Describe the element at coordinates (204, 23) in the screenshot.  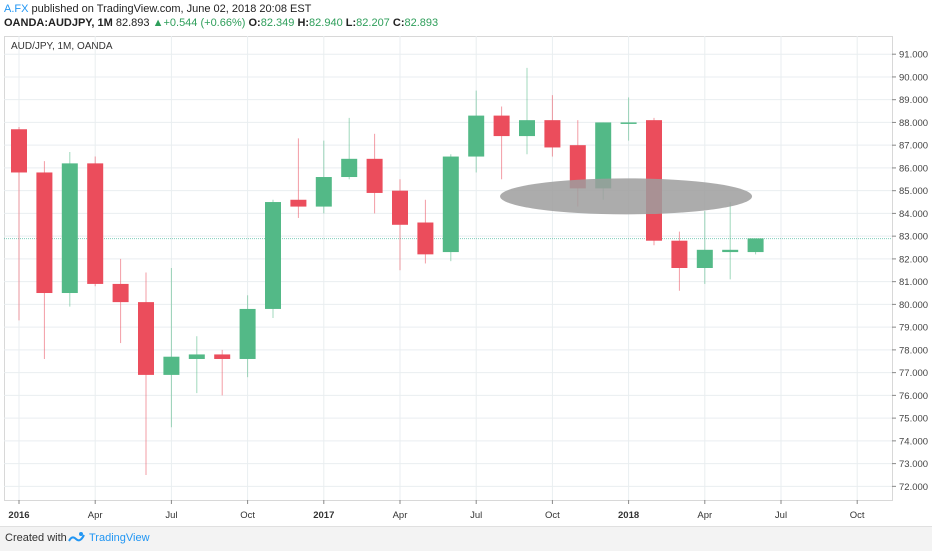
I see `change-value: +0.544 (+0.66%)` at that location.